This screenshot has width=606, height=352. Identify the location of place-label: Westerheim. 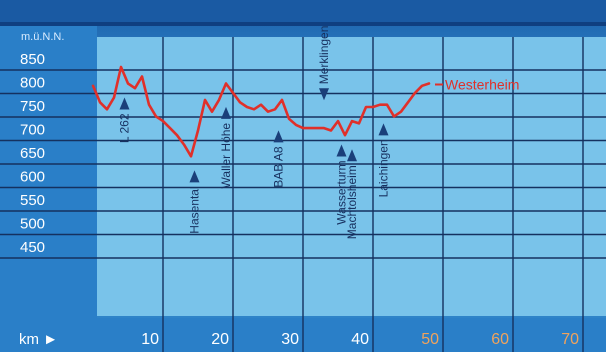
(482, 85).